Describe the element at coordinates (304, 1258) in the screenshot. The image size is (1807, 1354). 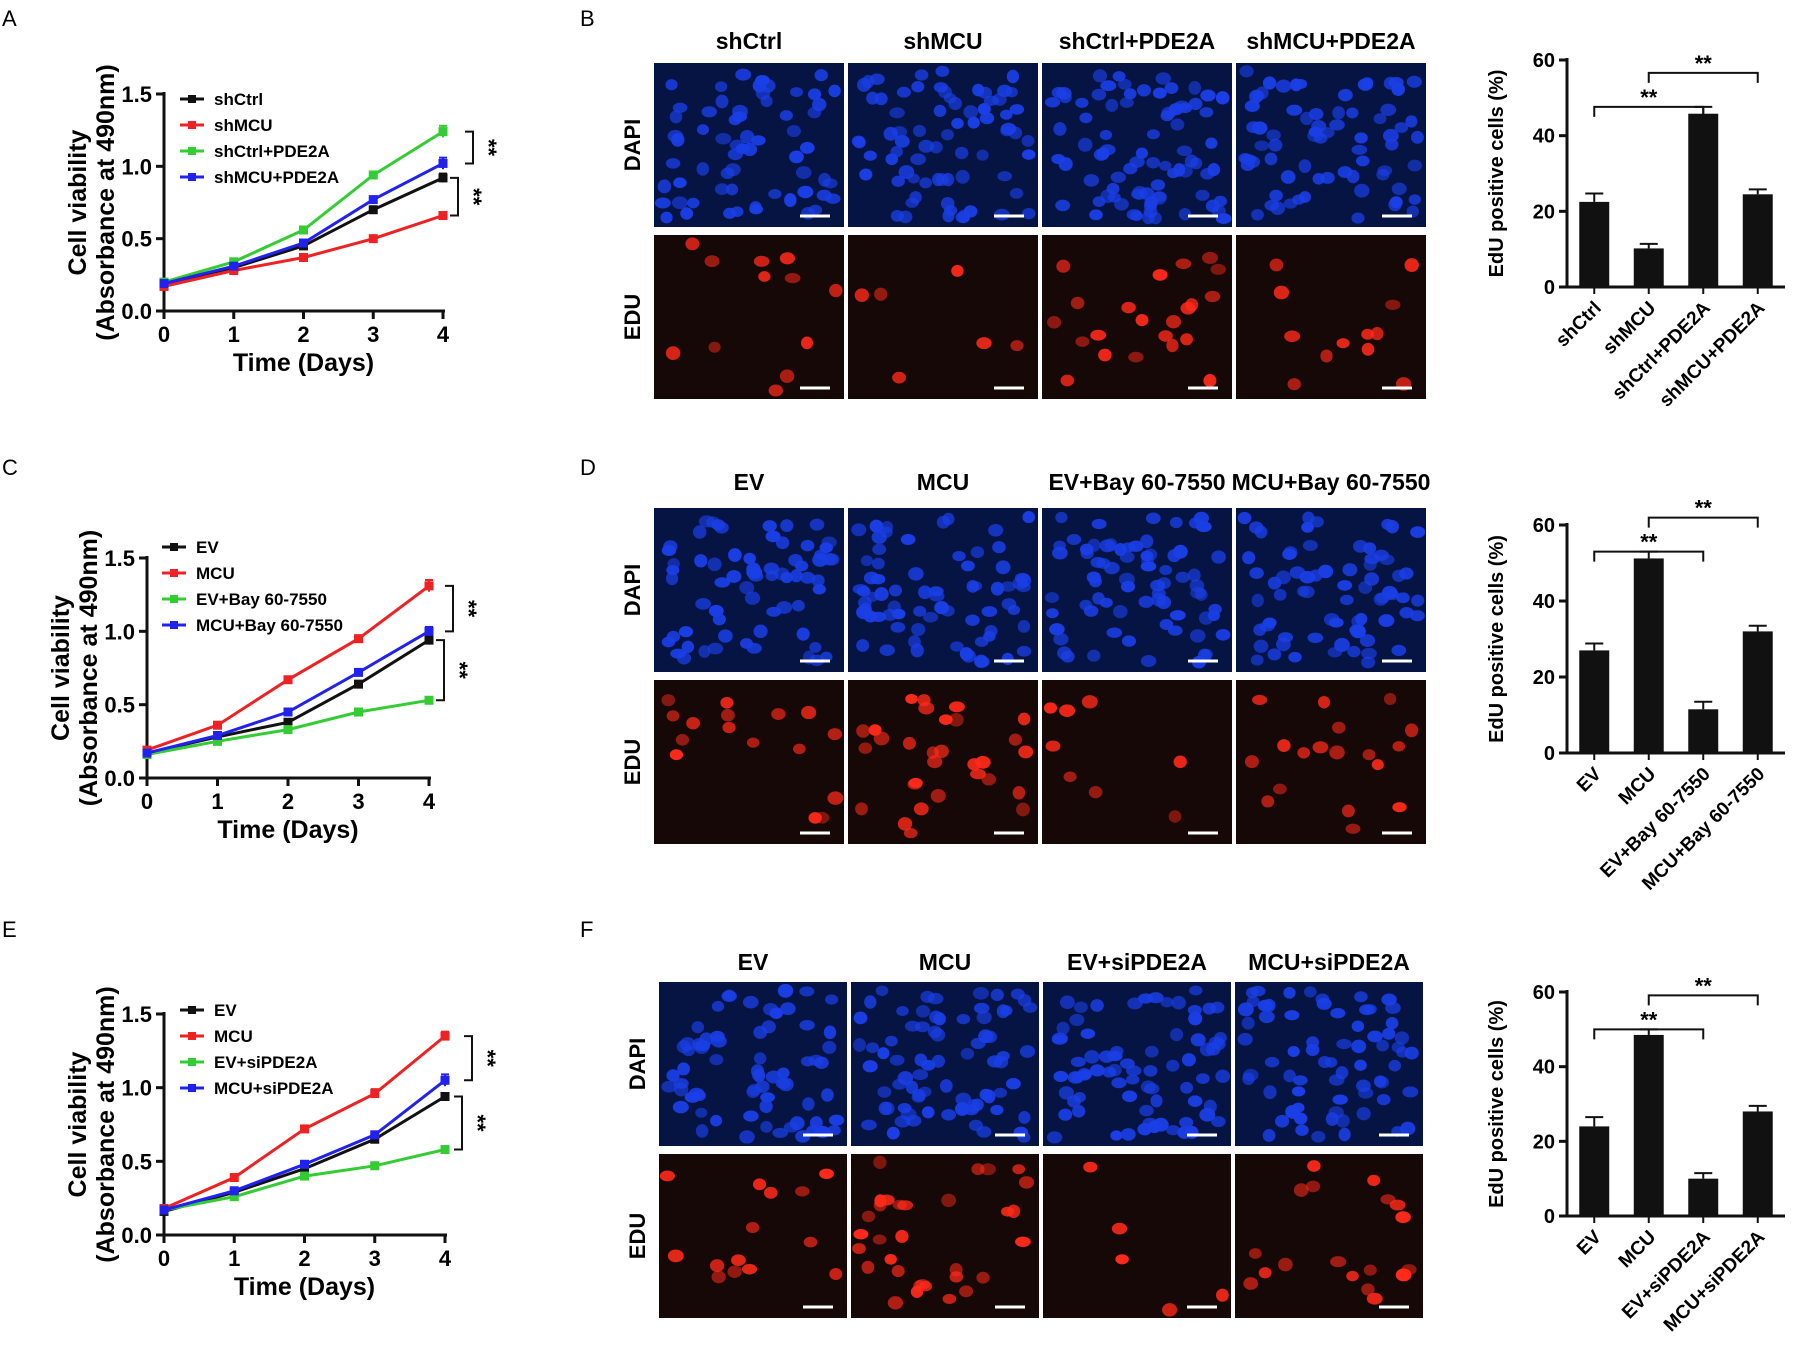
I see `x-tick-label: 2` at that location.